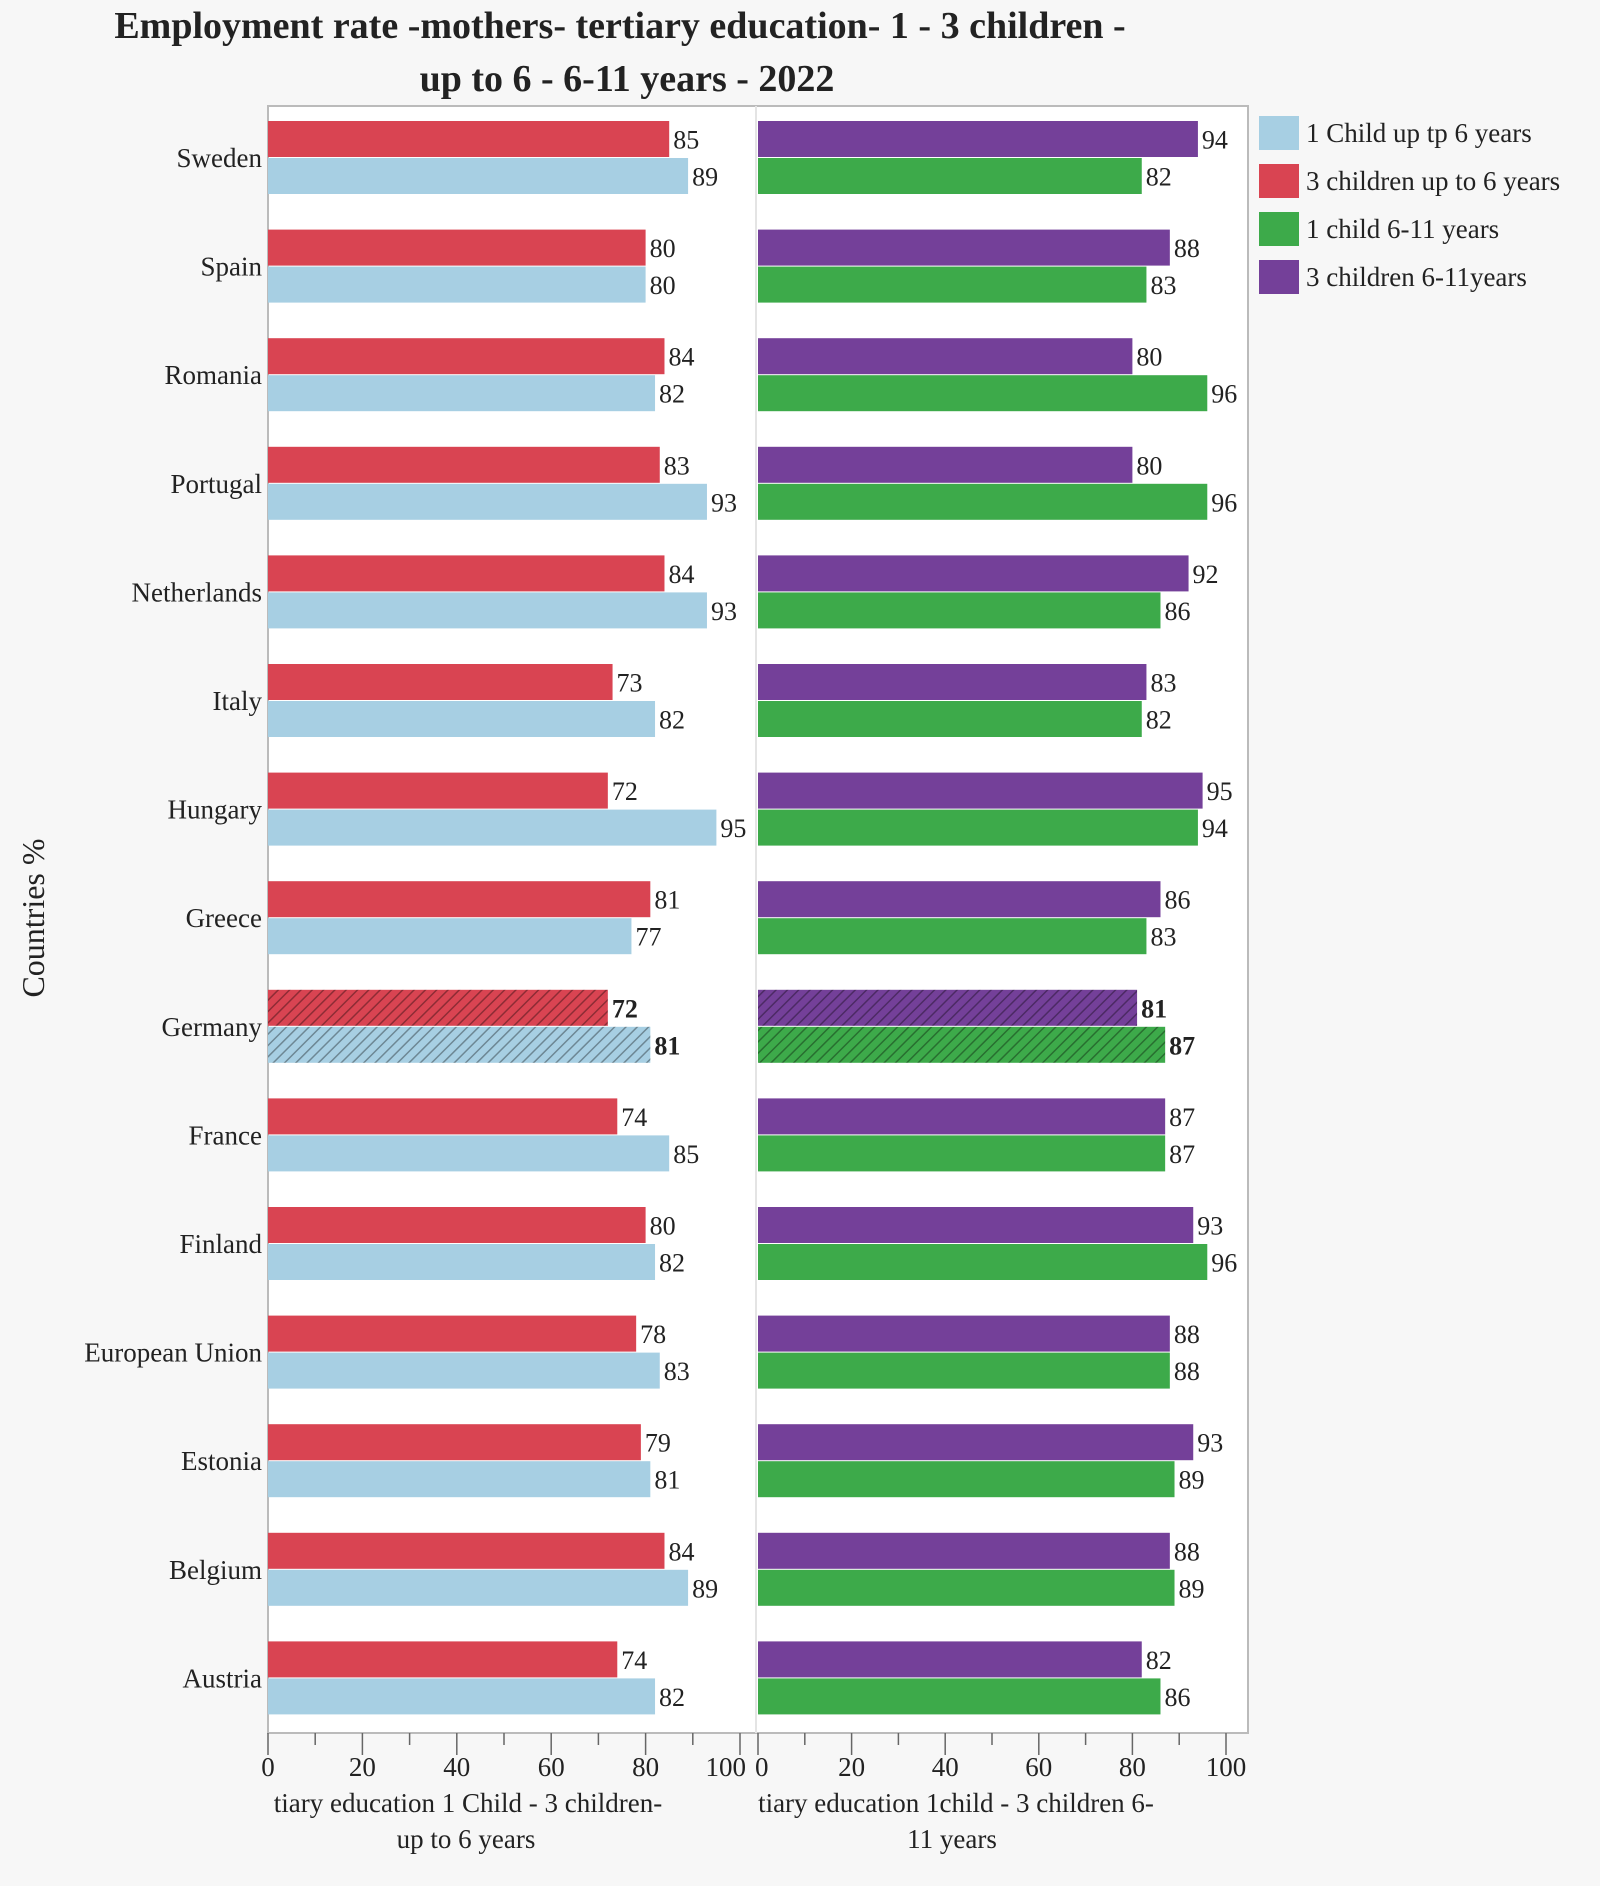 The height and width of the screenshot is (1886, 1600). What do you see at coordinates (1402, 229) in the screenshot?
I see `legend-label: 1 child 6-11 years` at bounding box center [1402, 229].